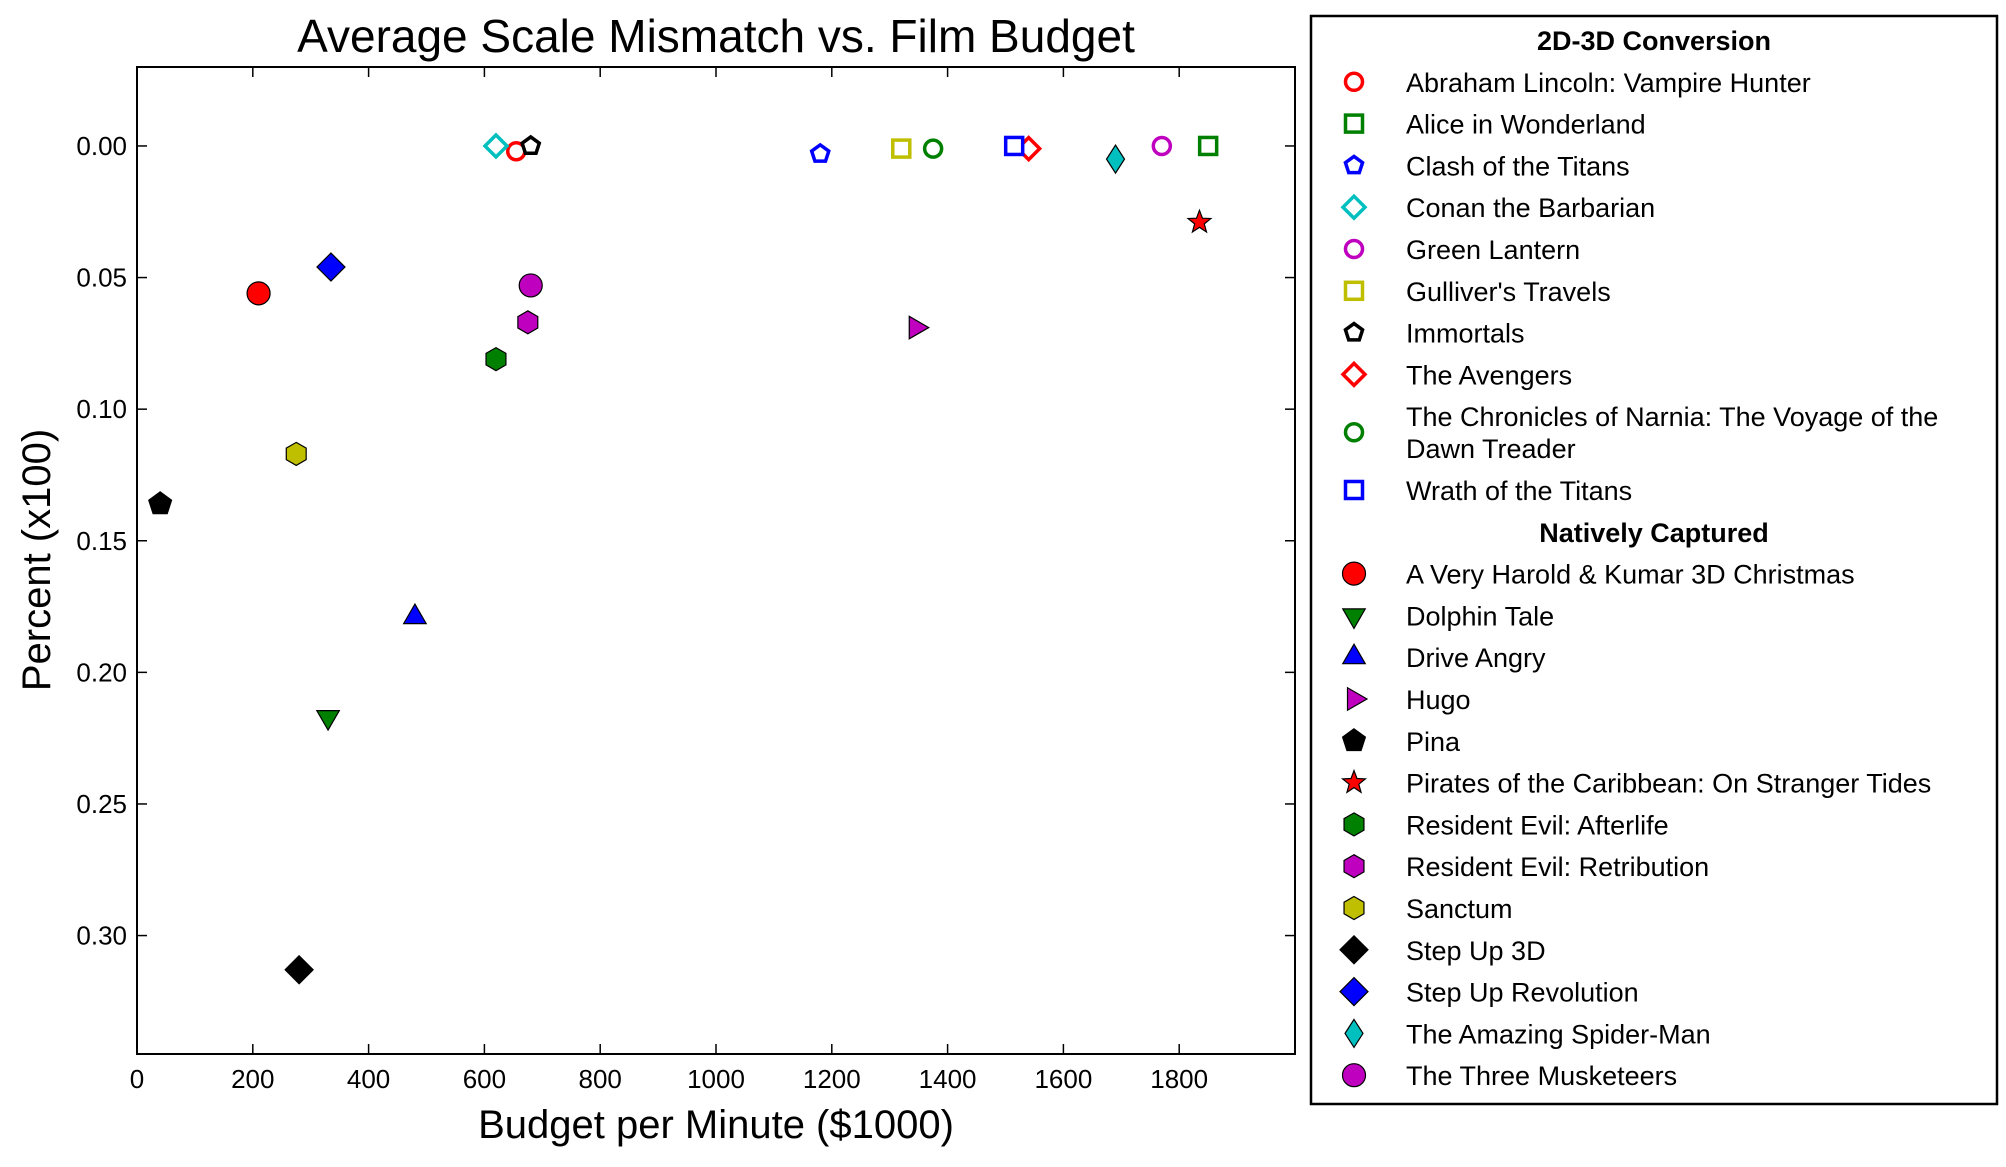 The height and width of the screenshot is (1167, 2006). What do you see at coordinates (1354, 824) in the screenshot?
I see `legend-marker-resident-evil-afterlife` at bounding box center [1354, 824].